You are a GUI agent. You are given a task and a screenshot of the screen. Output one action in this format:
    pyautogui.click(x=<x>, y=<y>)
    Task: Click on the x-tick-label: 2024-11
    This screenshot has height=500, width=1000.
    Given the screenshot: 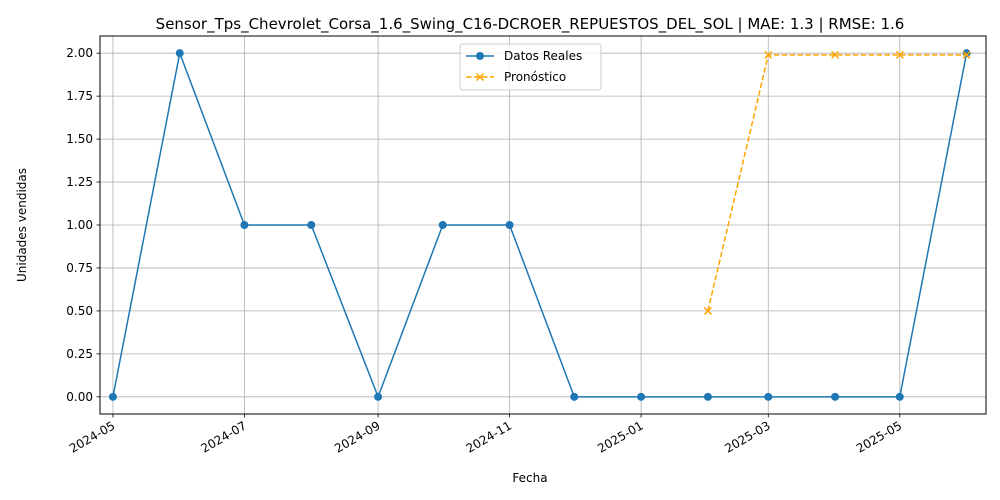 What is the action you would take?
    pyautogui.click(x=489, y=436)
    